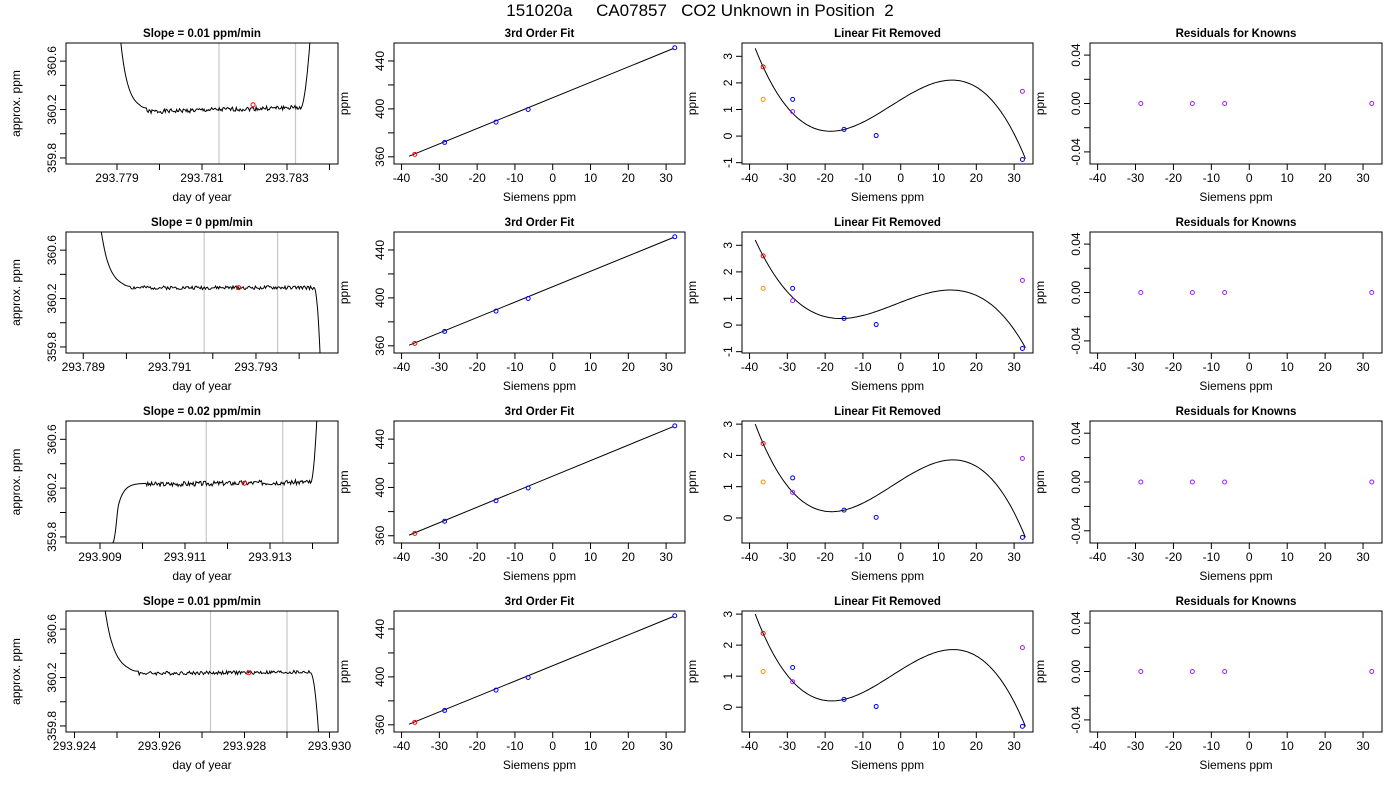 The width and height of the screenshot is (1400, 800). What do you see at coordinates (728, 351) in the screenshot?
I see `y-tick-label: -1` at bounding box center [728, 351].